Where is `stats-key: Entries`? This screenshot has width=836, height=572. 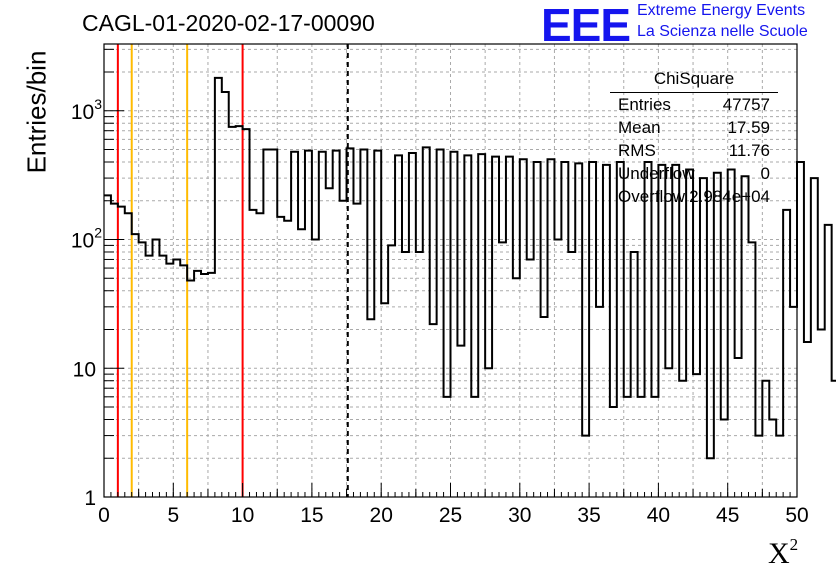 stats-key: Entries is located at coordinates (644, 104).